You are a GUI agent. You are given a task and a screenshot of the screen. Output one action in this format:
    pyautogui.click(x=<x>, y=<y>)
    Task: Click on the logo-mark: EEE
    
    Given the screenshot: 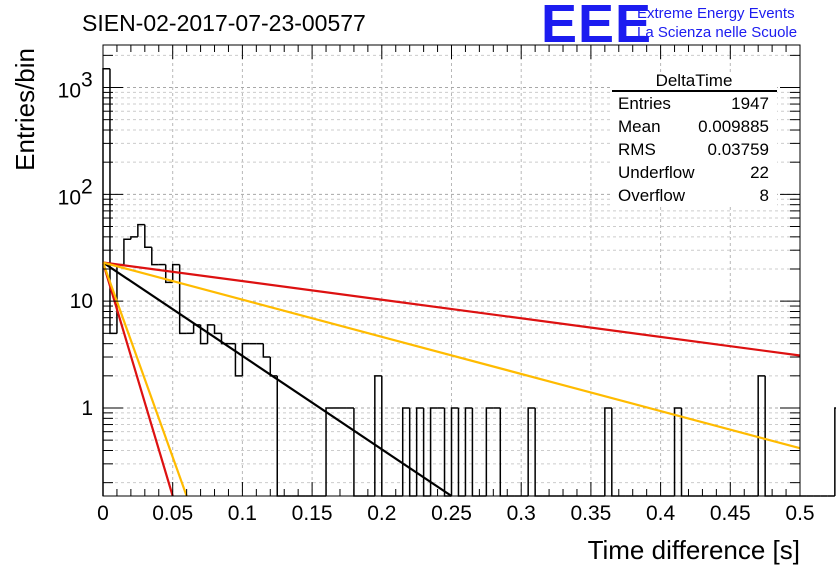 What is the action you would take?
    pyautogui.click(x=596, y=27)
    